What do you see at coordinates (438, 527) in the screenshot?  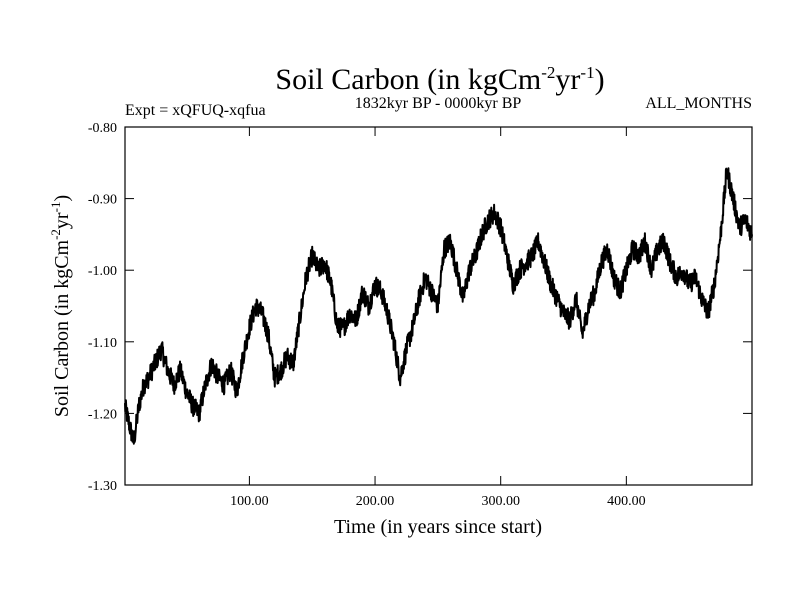 I see `x-axis-label: Time (in years since start)` at bounding box center [438, 527].